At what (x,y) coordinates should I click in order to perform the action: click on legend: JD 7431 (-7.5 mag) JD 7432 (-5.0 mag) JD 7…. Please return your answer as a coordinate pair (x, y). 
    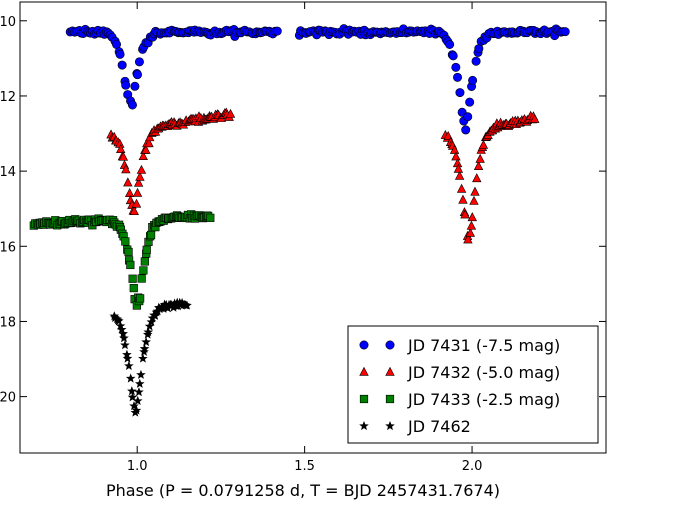
    Looking at the image, I should click on (473, 384).